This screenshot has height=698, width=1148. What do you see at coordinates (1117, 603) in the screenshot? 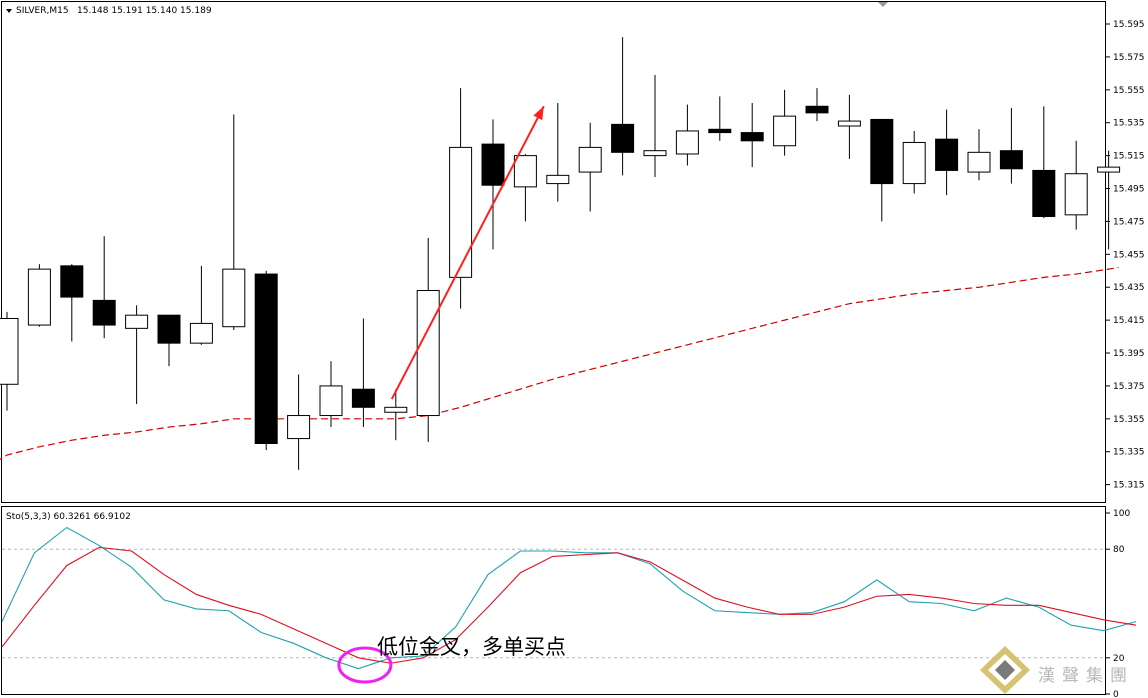
I see `stochastic-axis: 100 80 20 0` at bounding box center [1117, 603].